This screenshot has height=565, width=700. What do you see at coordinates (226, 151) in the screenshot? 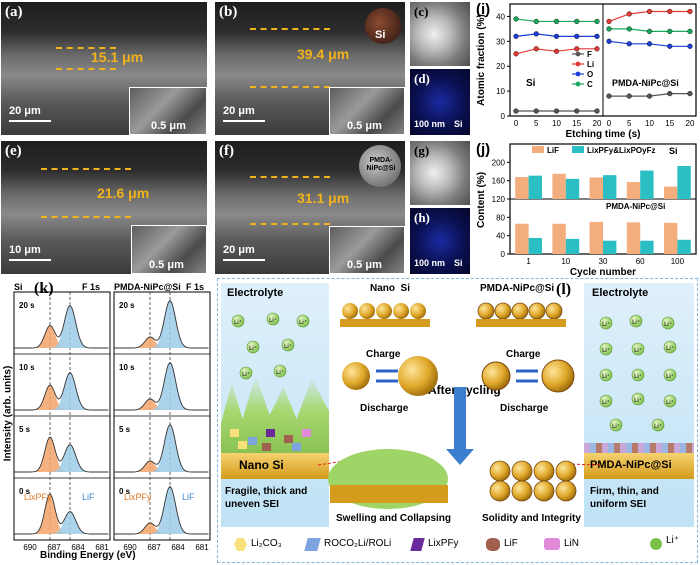
I see `panel-label-f: (f)` at bounding box center [226, 151].